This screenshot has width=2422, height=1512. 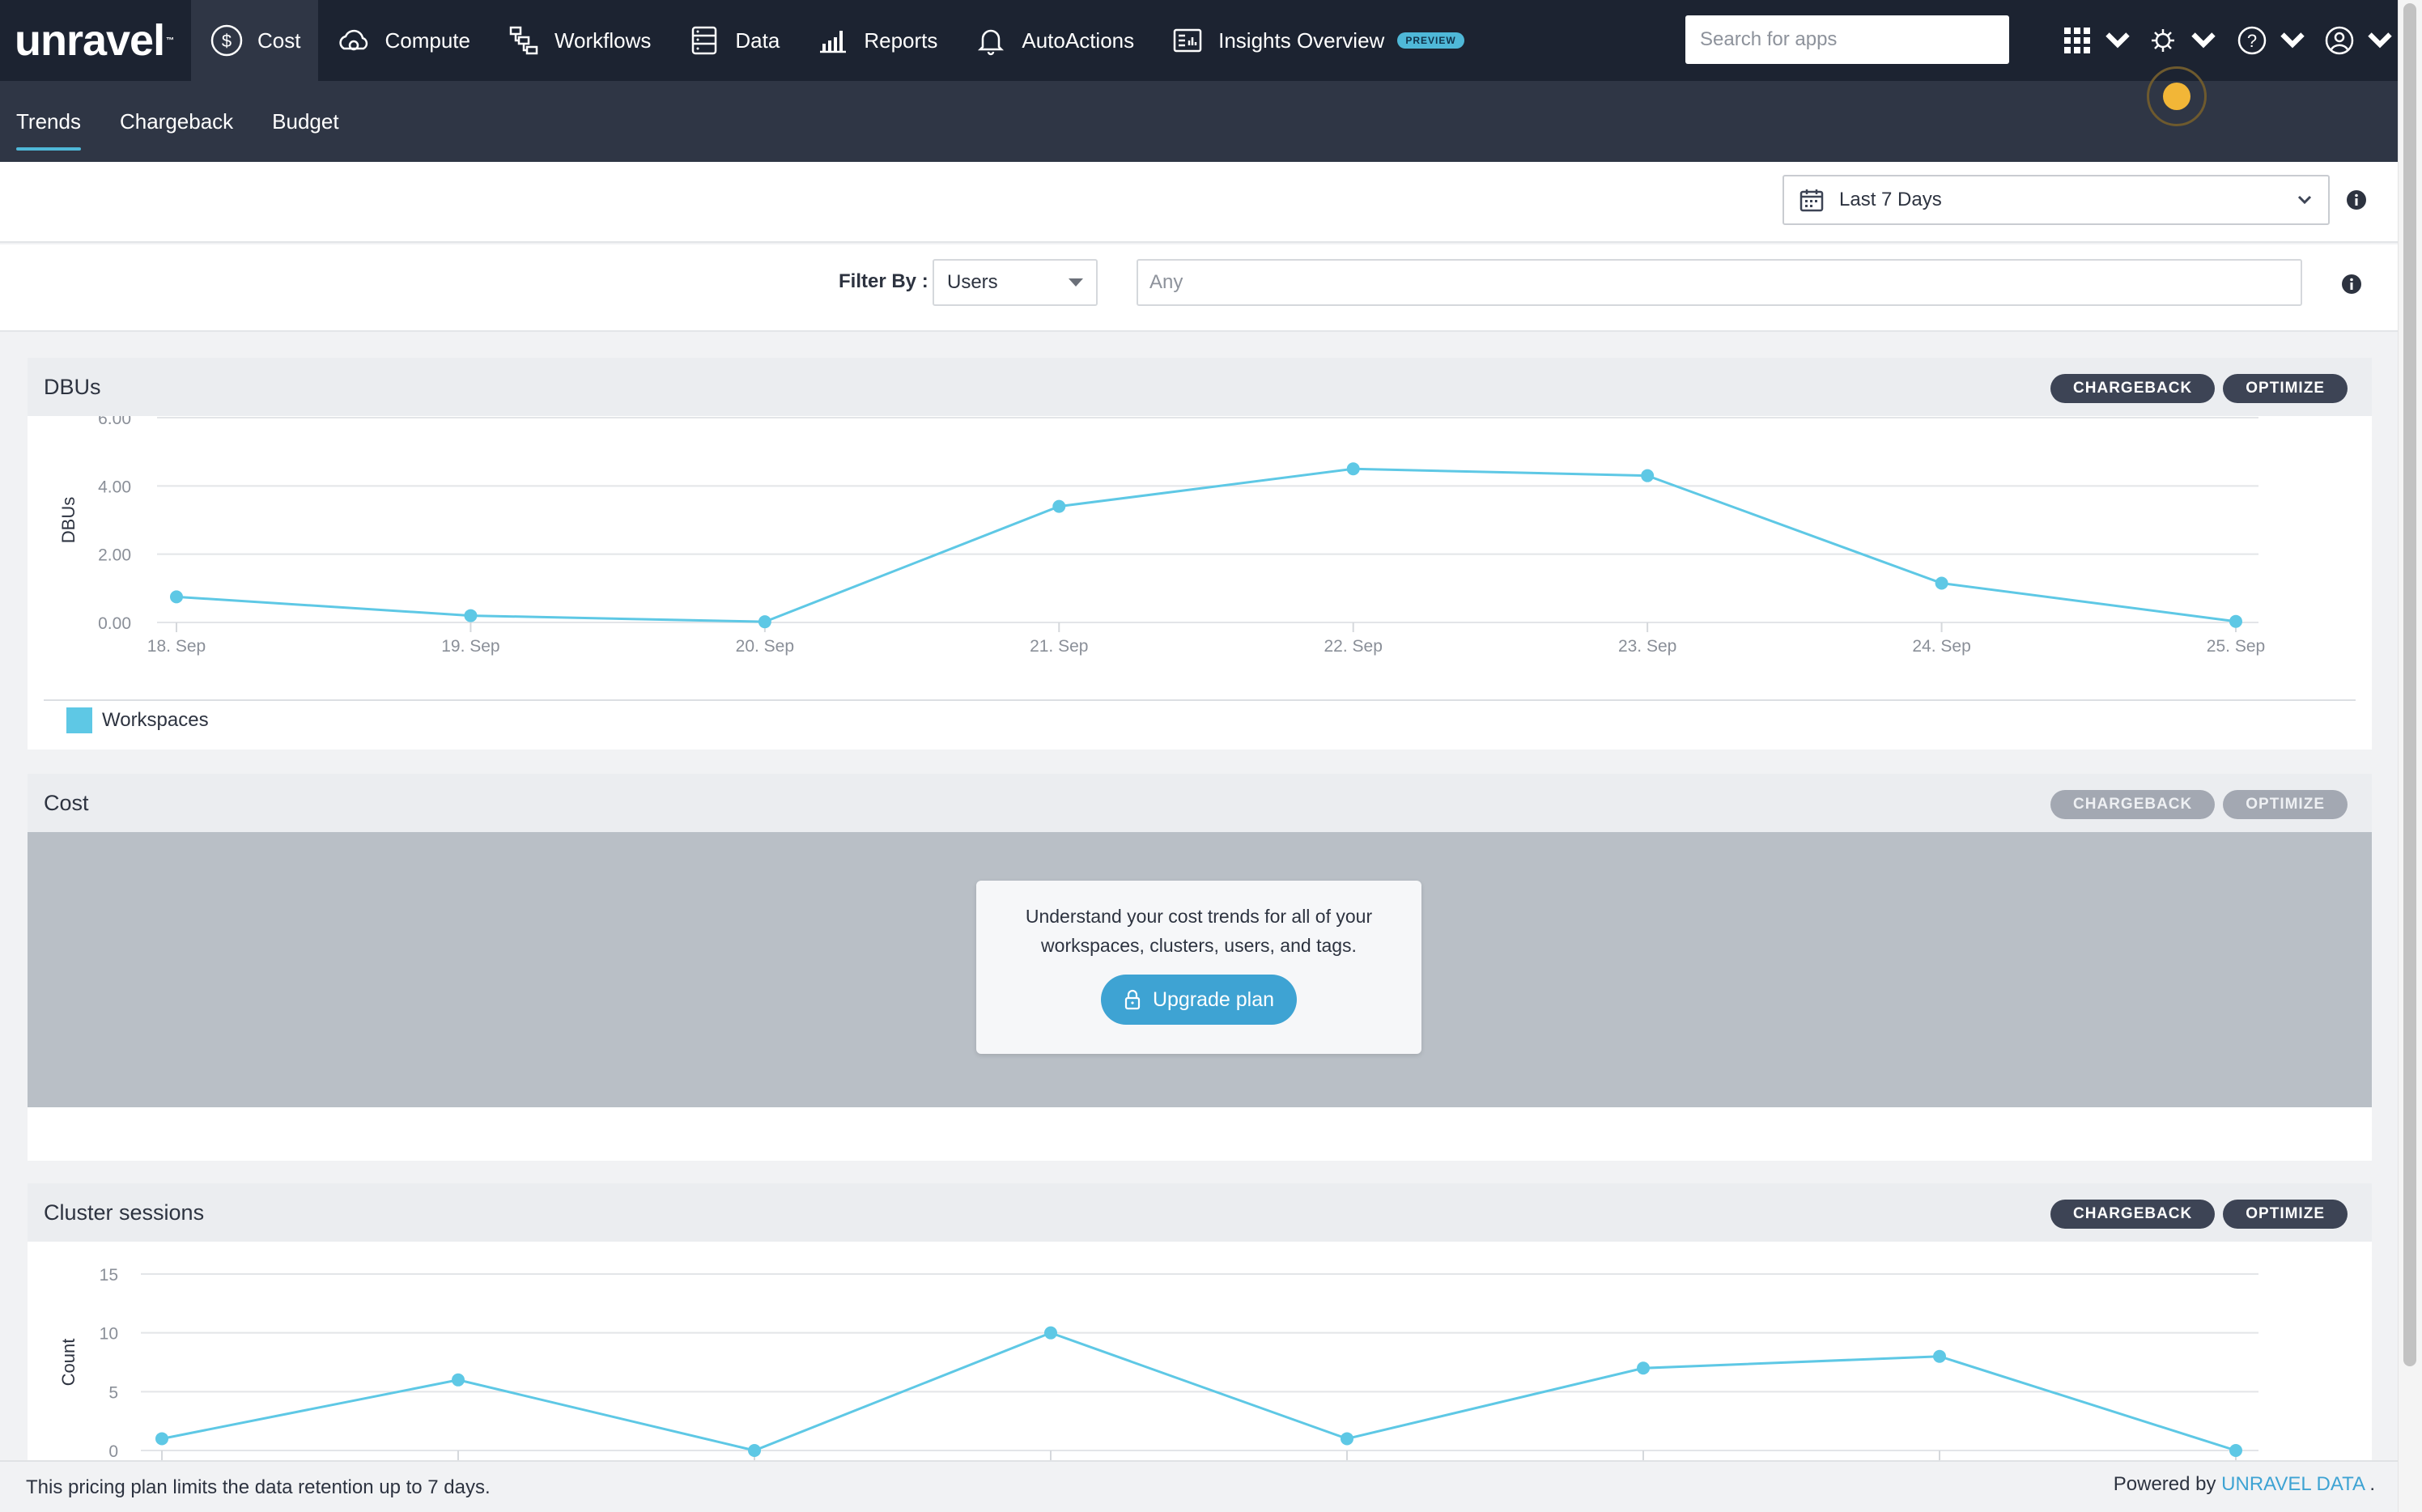 What do you see at coordinates (1847, 39) in the screenshot?
I see `search-apps-input` at bounding box center [1847, 39].